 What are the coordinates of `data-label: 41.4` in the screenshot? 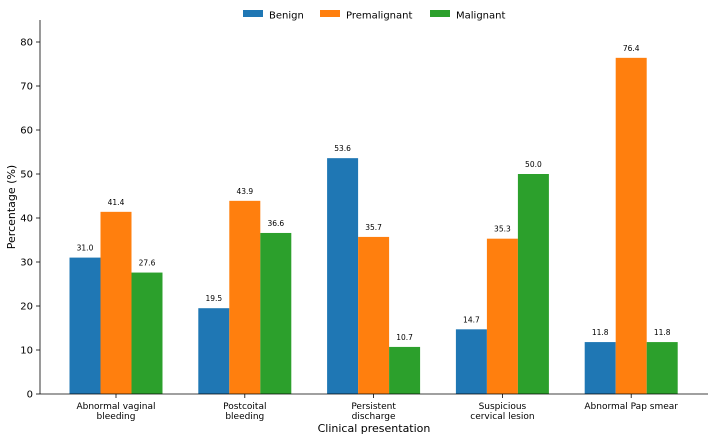 It's located at (116, 202).